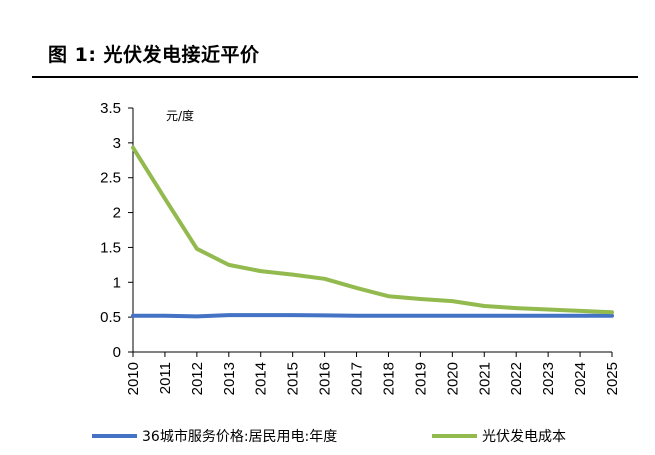 The image size is (655, 455). I want to click on x-tick-label: 2017, so click(357, 378).